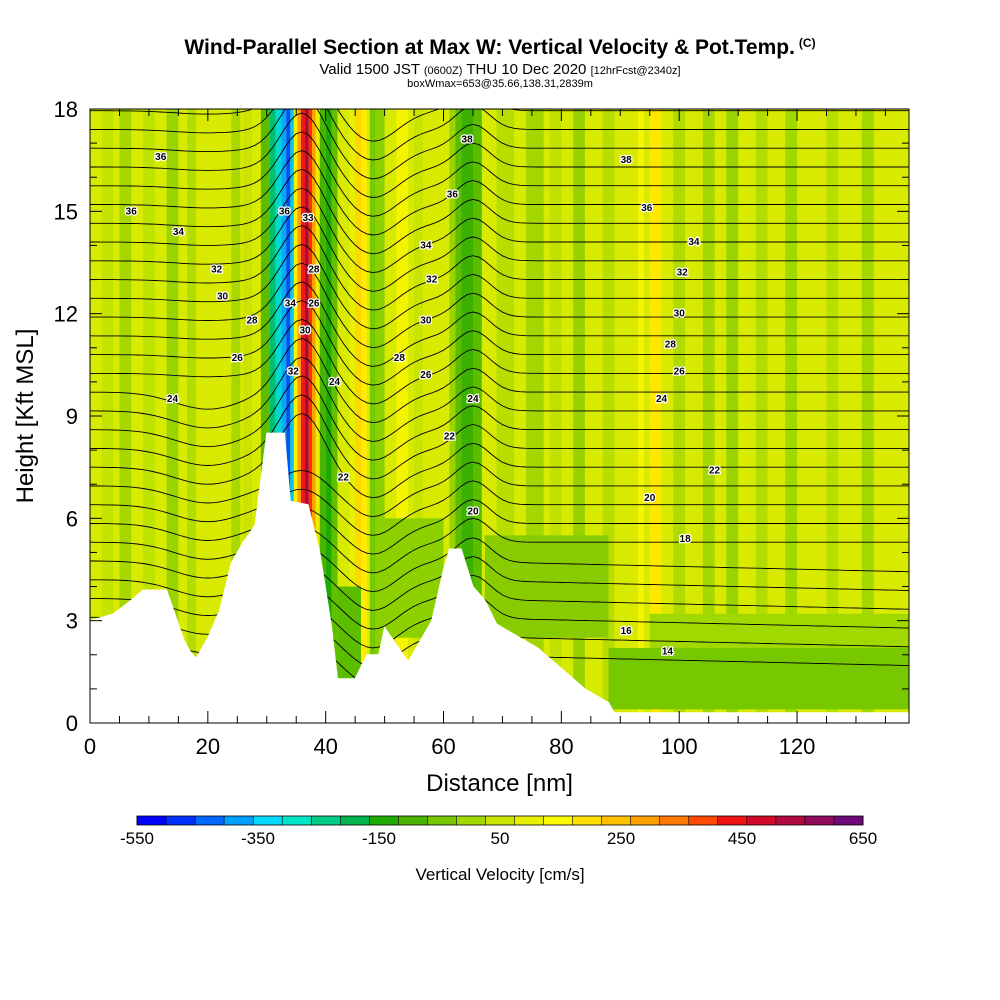 The image size is (1000, 1000). What do you see at coordinates (426, 320) in the screenshot?
I see `contour-label: 30` at bounding box center [426, 320].